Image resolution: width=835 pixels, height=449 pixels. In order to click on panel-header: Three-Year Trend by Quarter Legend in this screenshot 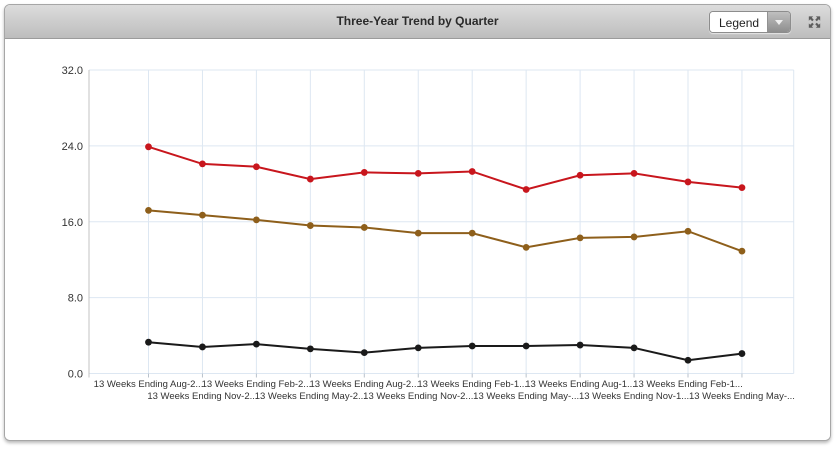, I will do `click(417, 22)`.